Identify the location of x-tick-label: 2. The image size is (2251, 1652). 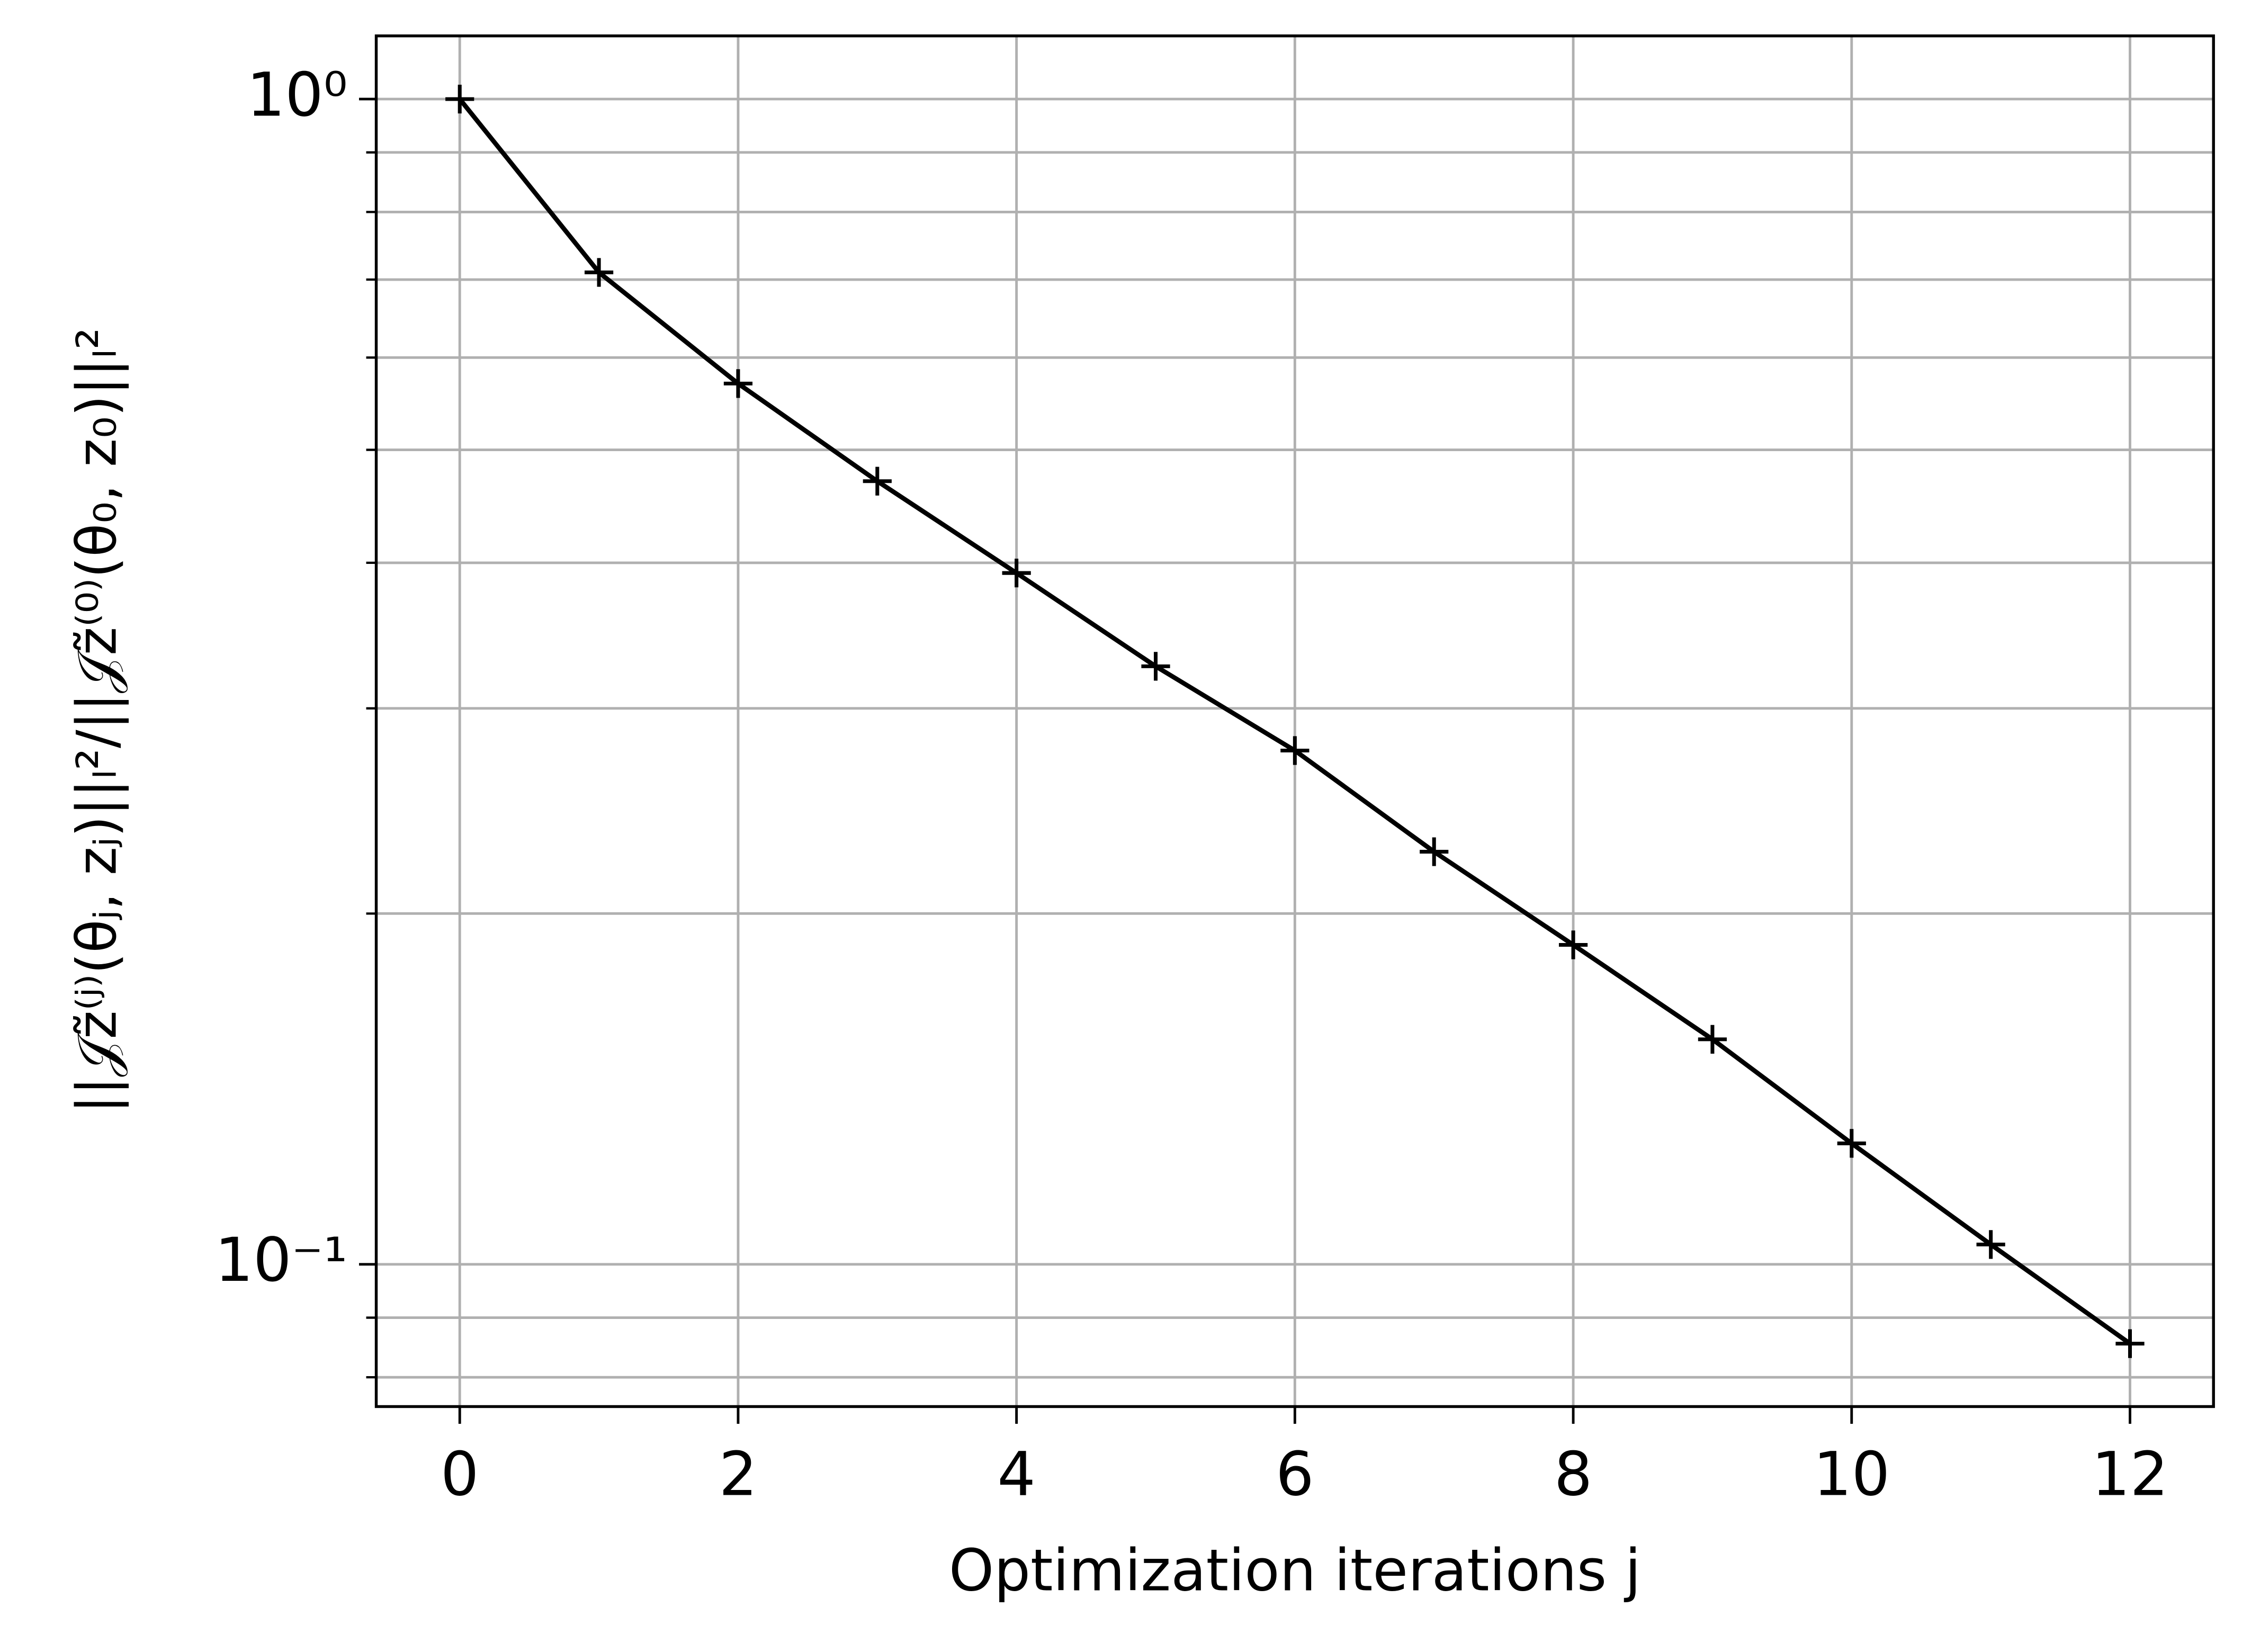
(738, 1474).